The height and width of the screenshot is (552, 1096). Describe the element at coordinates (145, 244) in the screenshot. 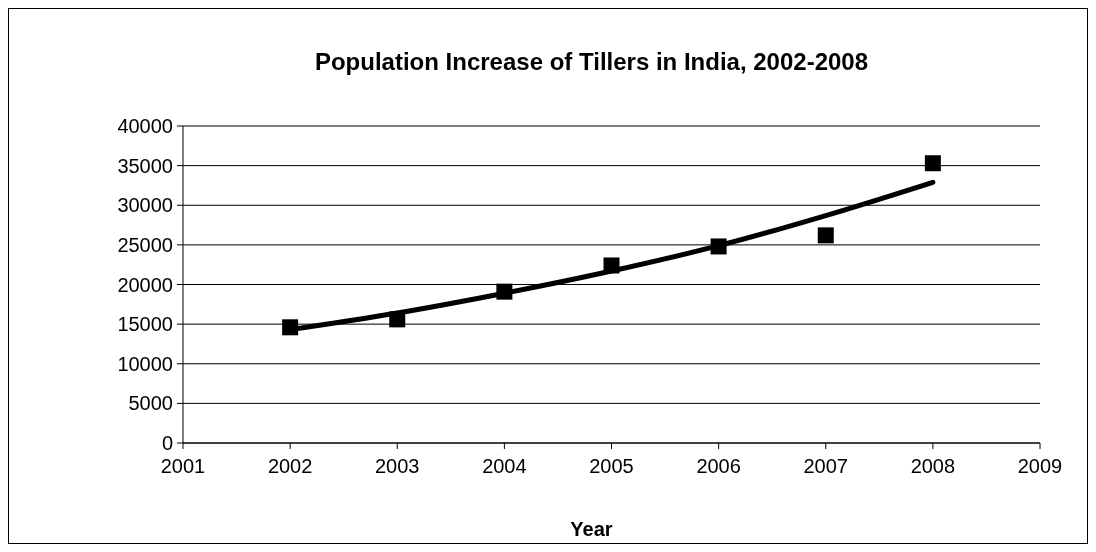

I see `y-tick-label: 25000` at that location.